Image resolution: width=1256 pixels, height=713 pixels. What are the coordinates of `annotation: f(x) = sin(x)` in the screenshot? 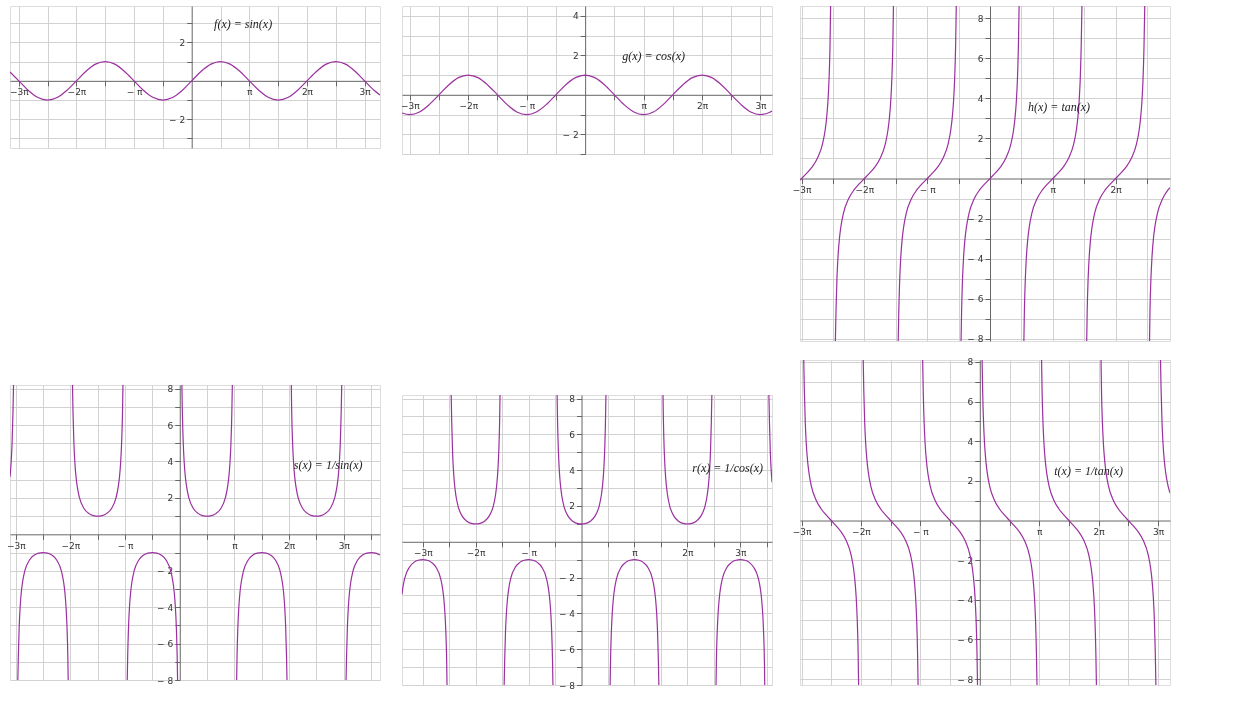 It's located at (243, 24).